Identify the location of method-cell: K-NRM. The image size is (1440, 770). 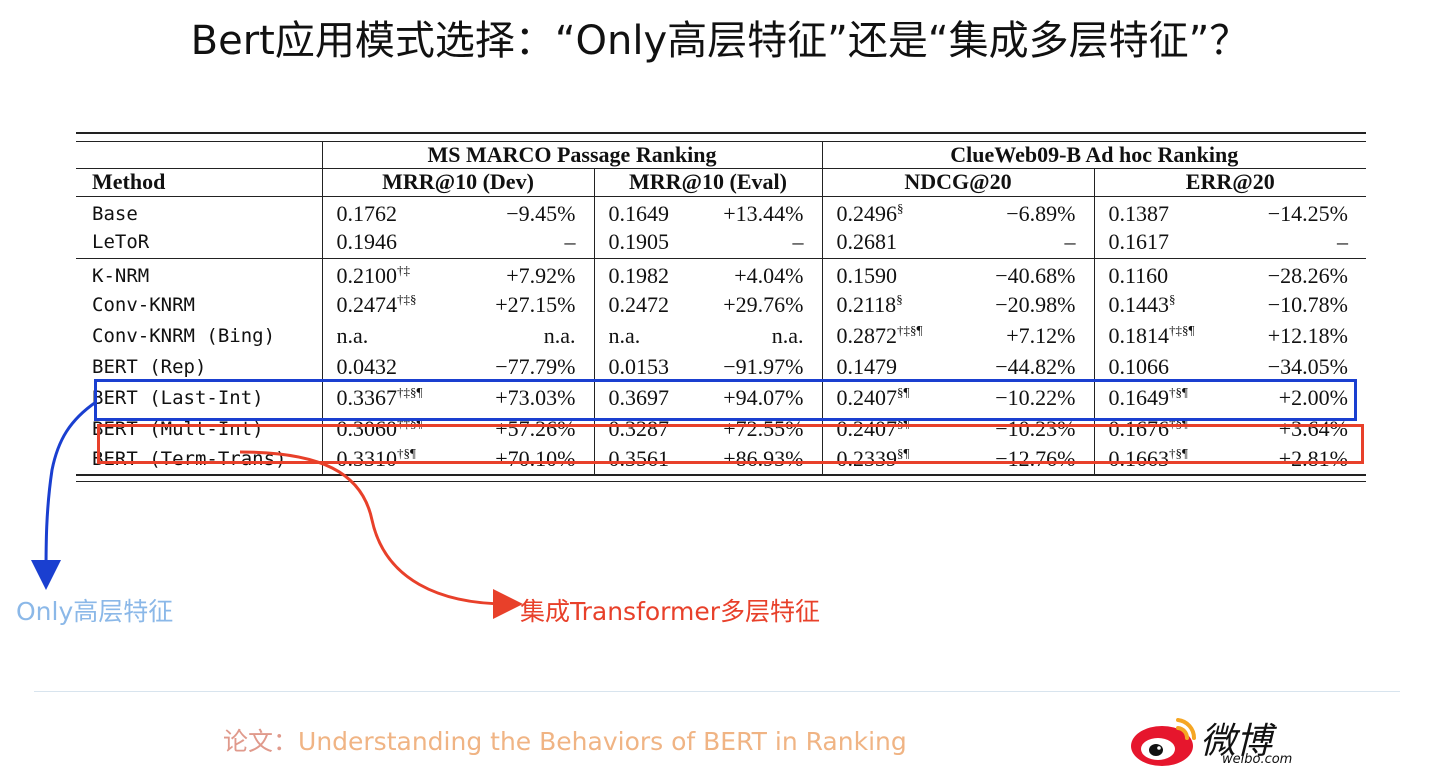
(199, 273).